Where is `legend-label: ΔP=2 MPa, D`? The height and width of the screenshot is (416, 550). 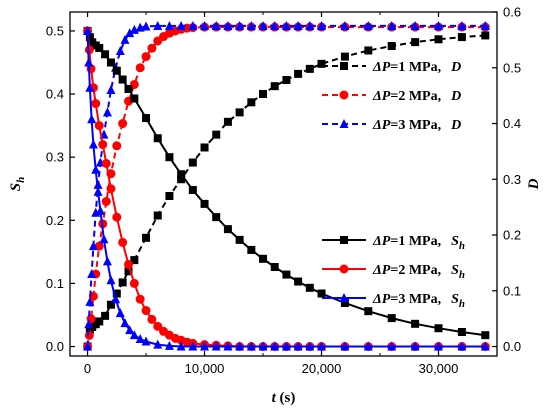
legend-label: ΔP=2 MPa, D is located at coordinates (416, 96).